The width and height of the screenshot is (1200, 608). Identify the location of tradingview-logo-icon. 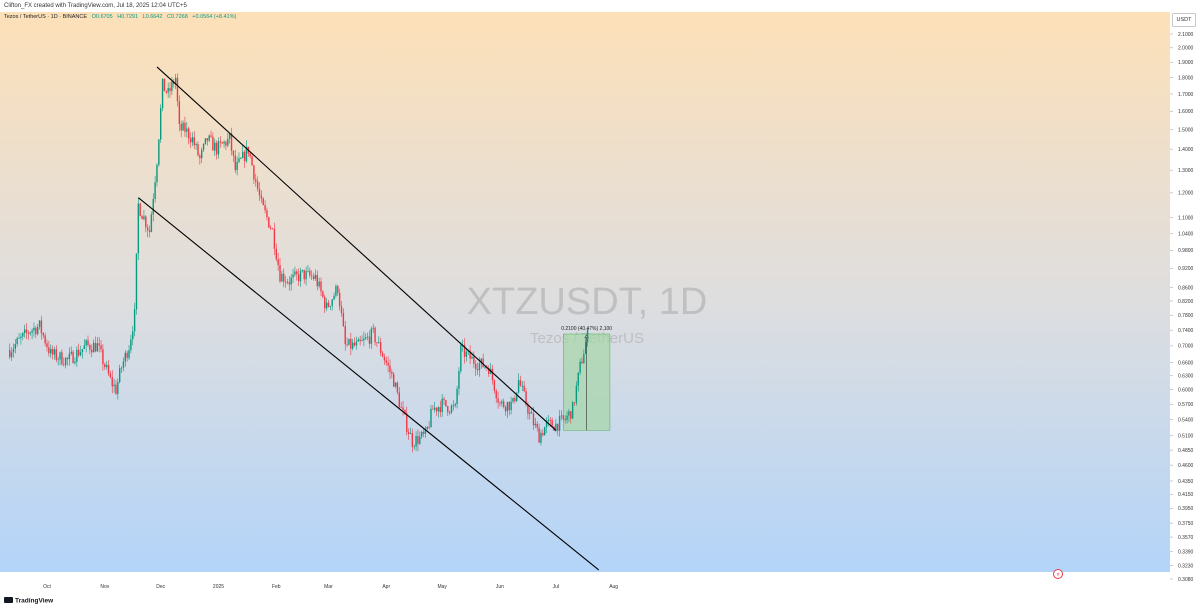
(8, 600).